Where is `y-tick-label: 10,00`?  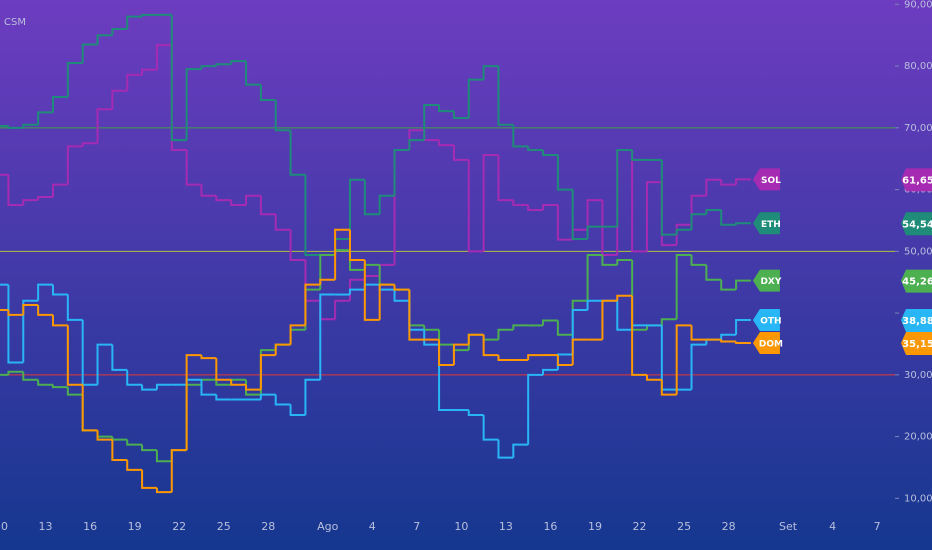 y-tick-label: 10,00 is located at coordinates (918, 498).